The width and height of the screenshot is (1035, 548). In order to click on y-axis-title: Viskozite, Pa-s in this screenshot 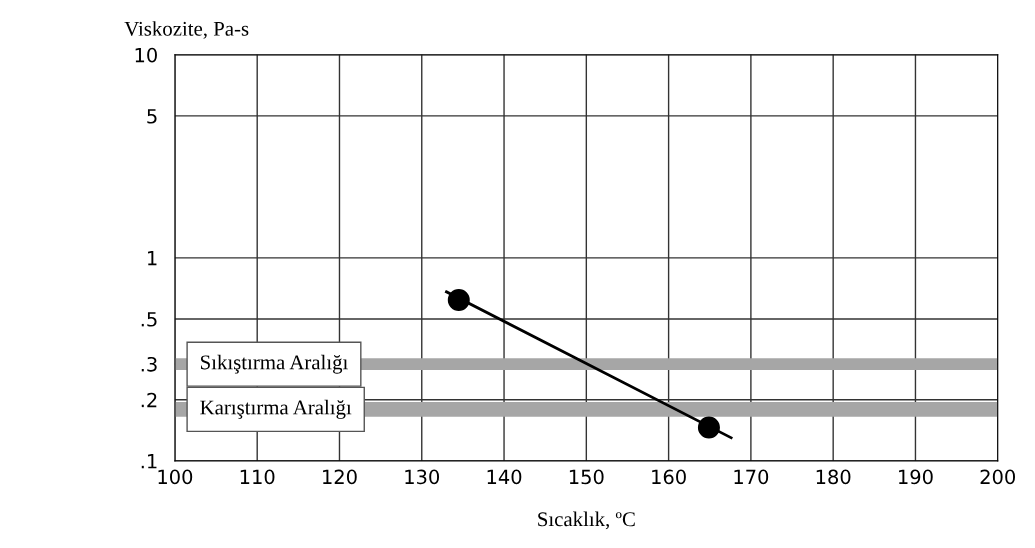, I will do `click(186, 30)`.